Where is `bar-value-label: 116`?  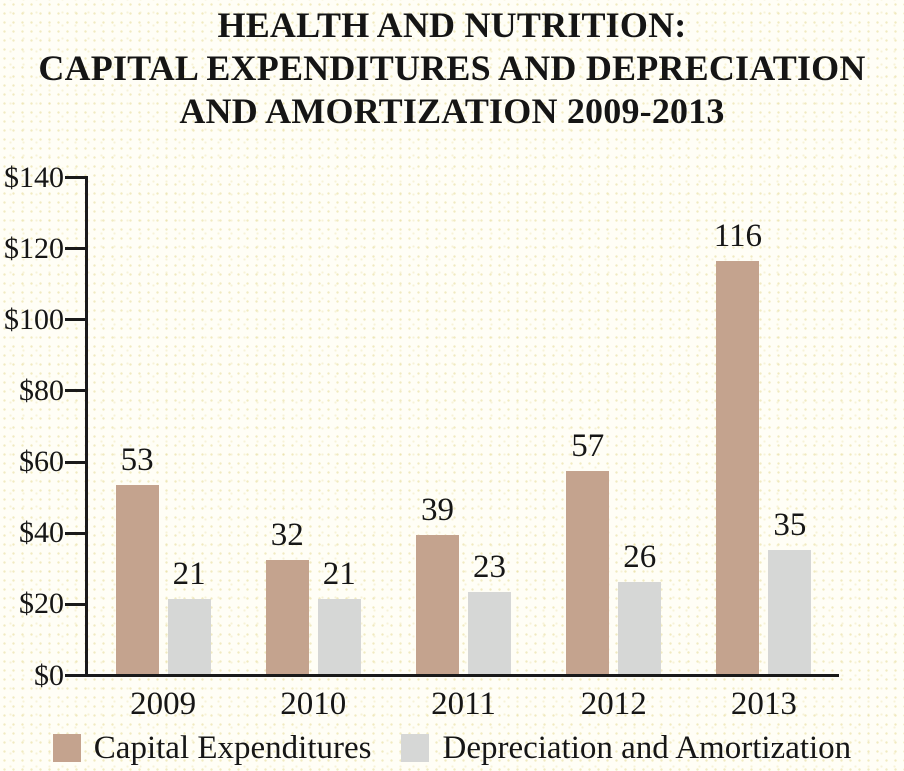
bar-value-label: 116 is located at coordinates (738, 236).